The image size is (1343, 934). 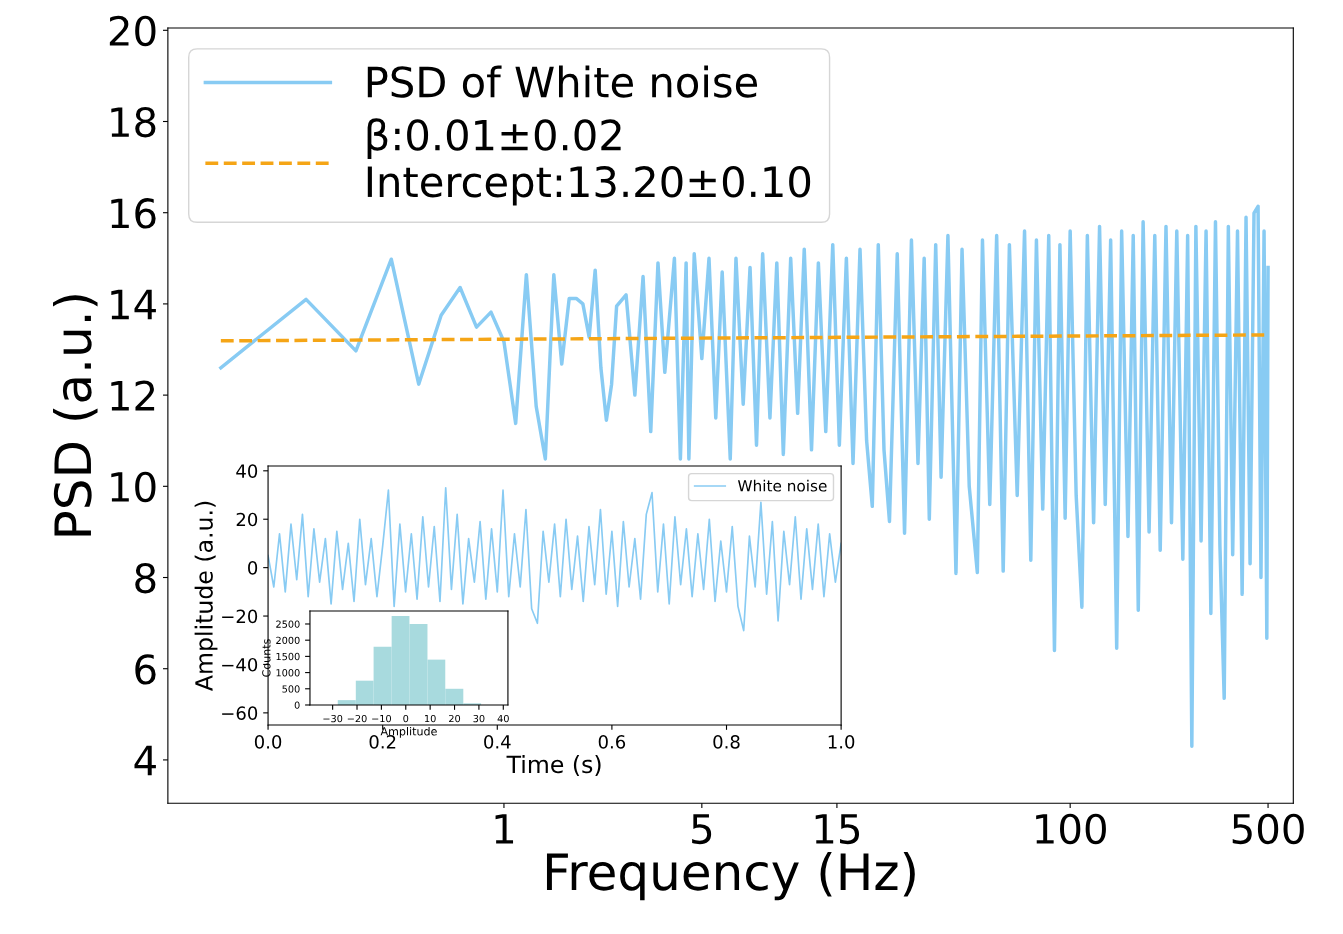 What do you see at coordinates (133, 304) in the screenshot?
I see `y-tick-label: 14` at bounding box center [133, 304].